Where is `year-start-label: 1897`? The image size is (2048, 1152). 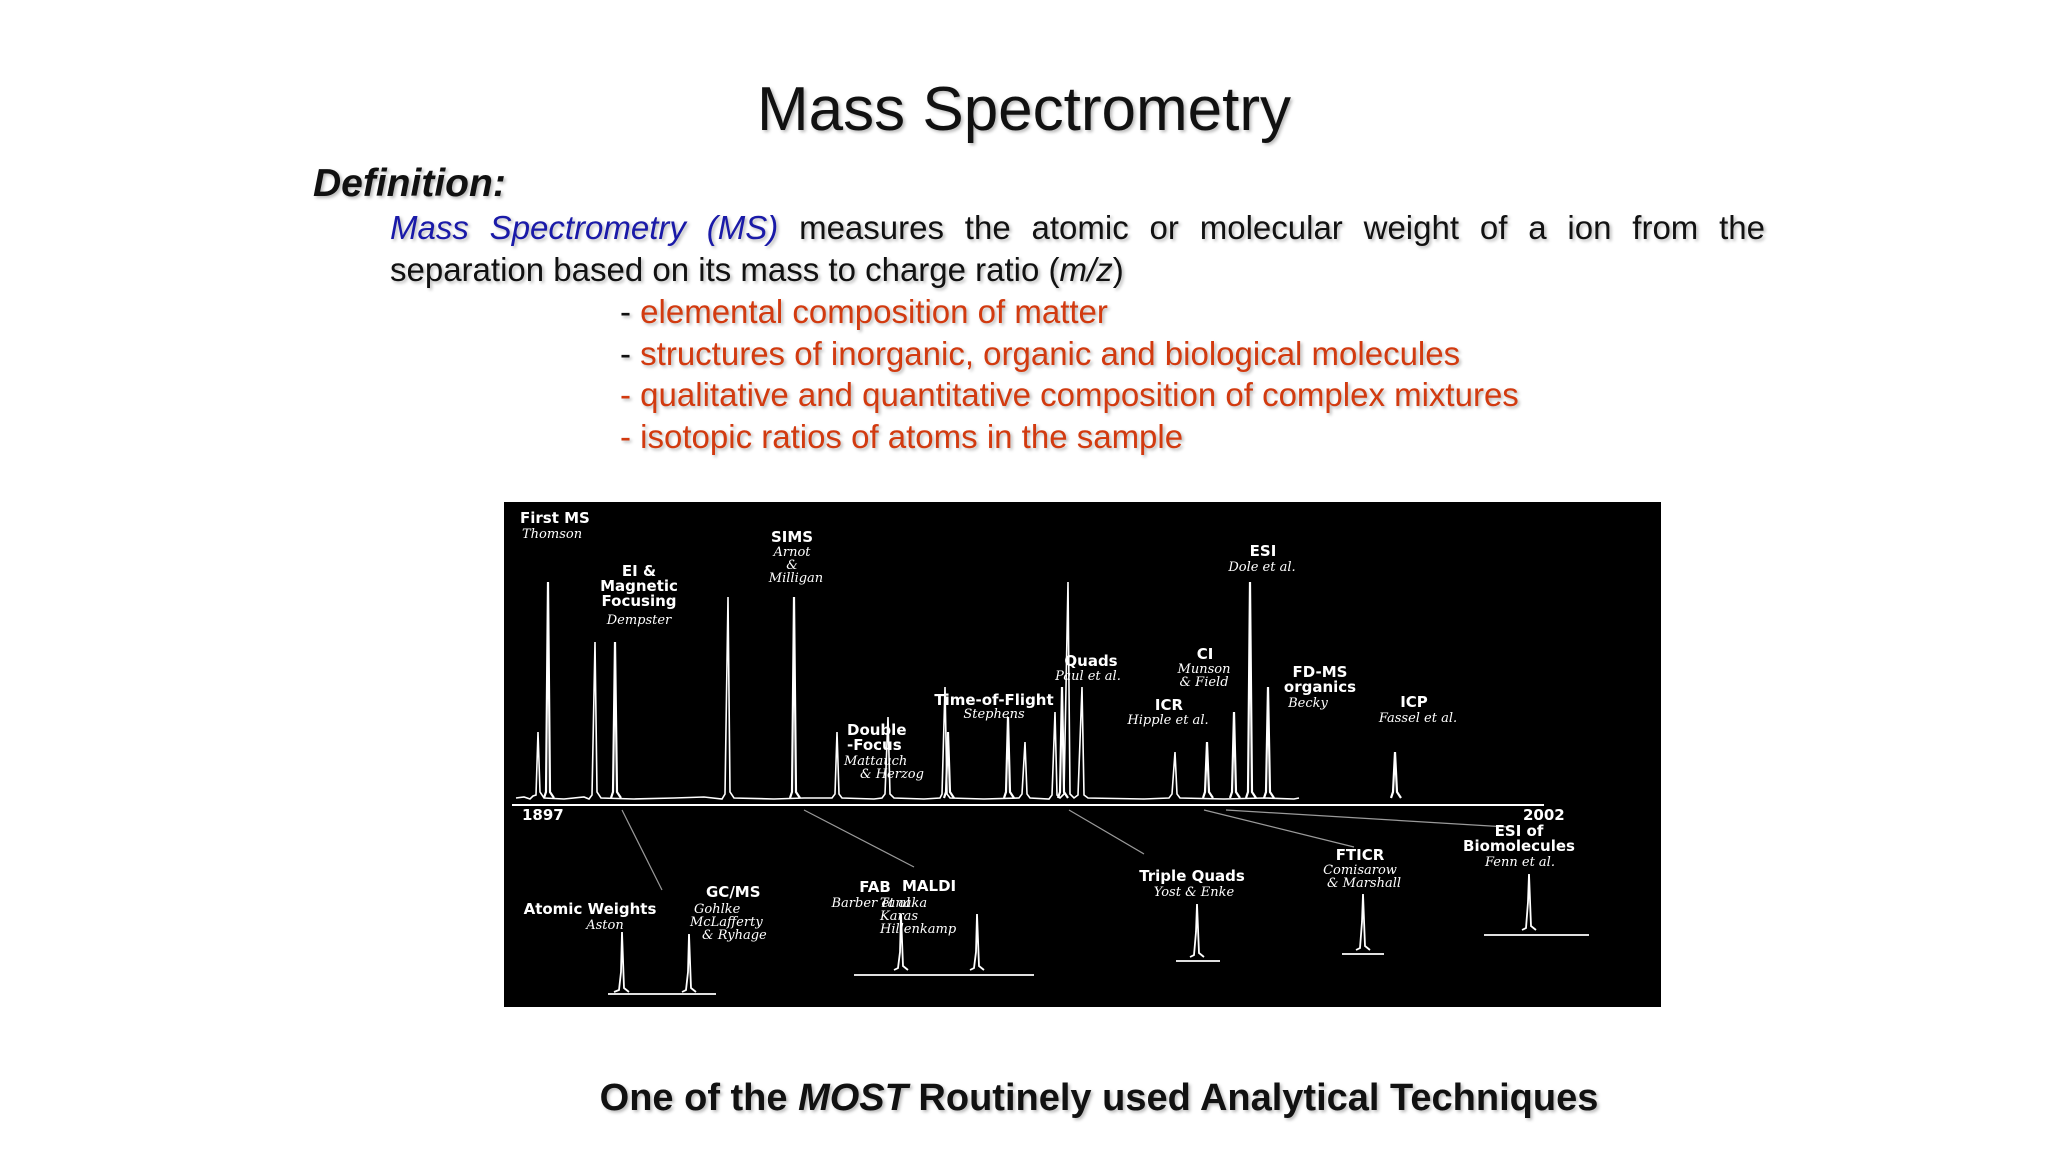 year-start-label: 1897 is located at coordinates (543, 815).